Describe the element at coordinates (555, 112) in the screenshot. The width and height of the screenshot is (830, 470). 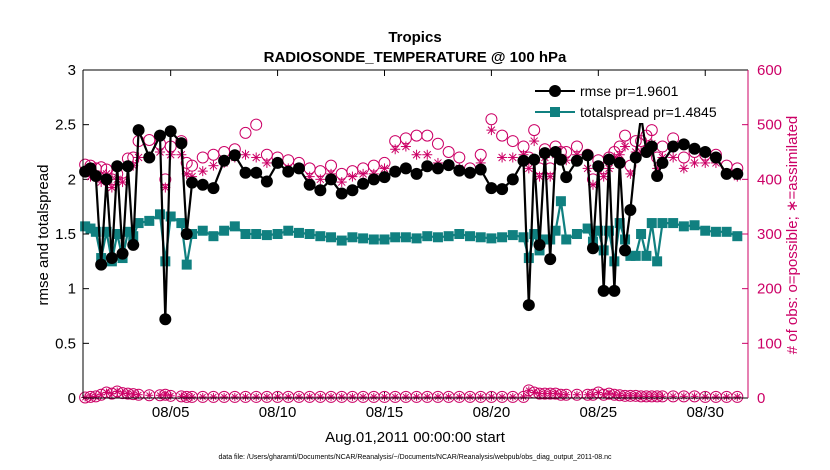
I see `legend-spread-marker` at that location.